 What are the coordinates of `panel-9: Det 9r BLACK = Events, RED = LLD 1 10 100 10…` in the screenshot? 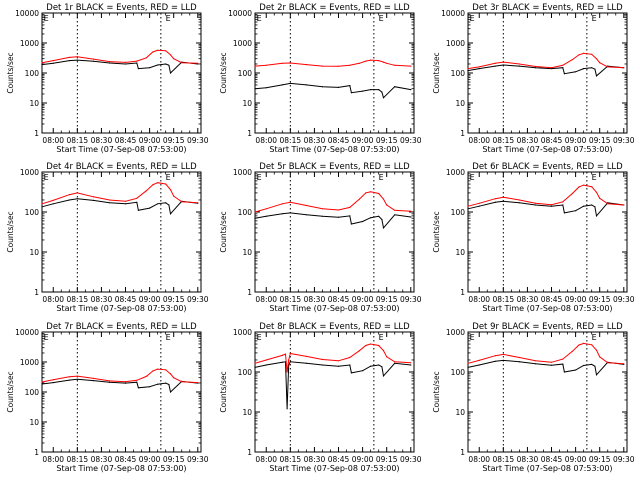 It's located at (533, 397).